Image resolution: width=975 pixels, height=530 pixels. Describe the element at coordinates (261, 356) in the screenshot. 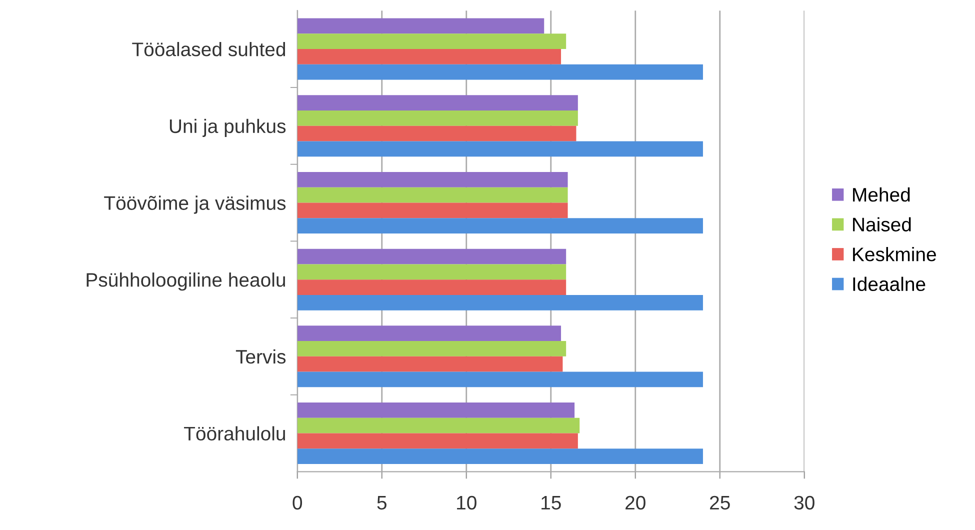

I see `y-tick-label: Tervis` at that location.